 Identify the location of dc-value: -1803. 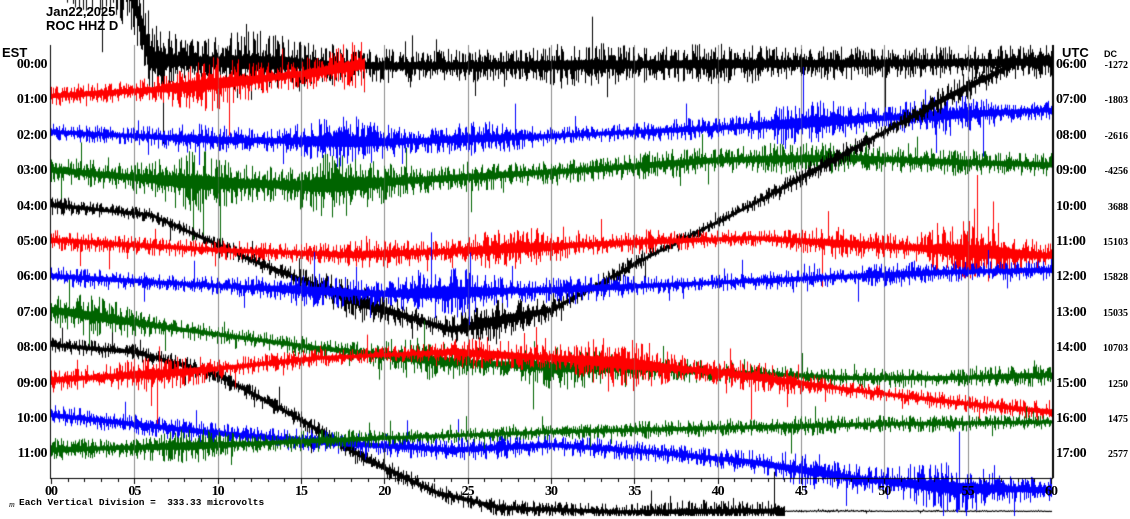
(1116, 101).